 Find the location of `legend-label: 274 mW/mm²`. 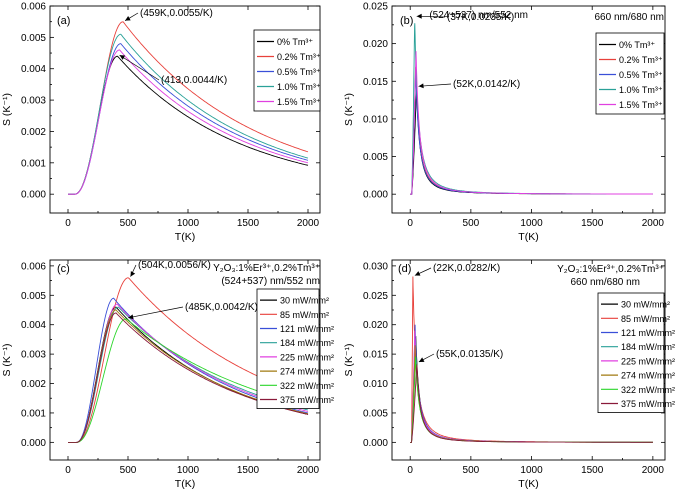

legend-label: 274 mW/mm² is located at coordinates (307, 372).